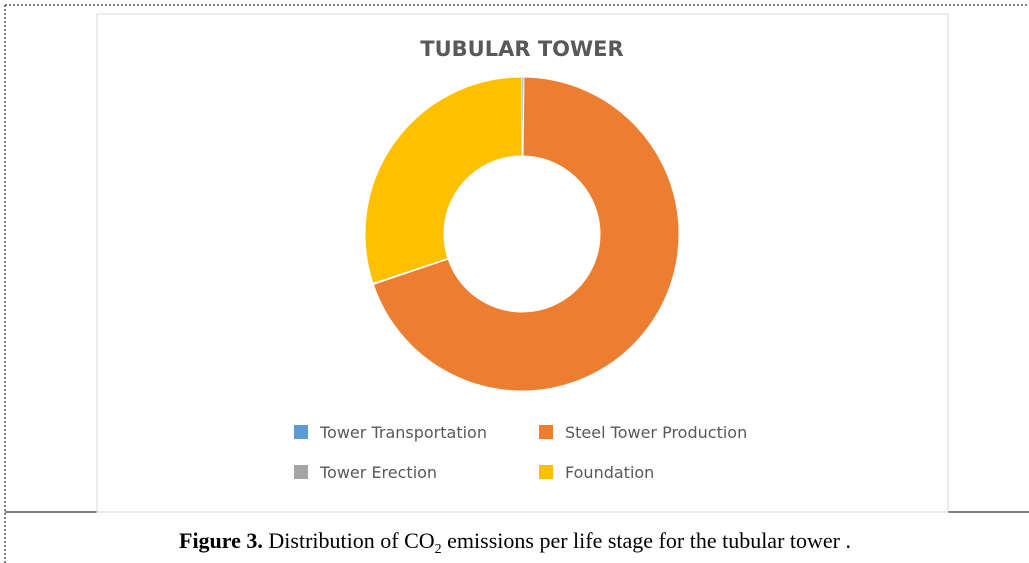  I want to click on caption-label: Figure 3., so click(221, 540).